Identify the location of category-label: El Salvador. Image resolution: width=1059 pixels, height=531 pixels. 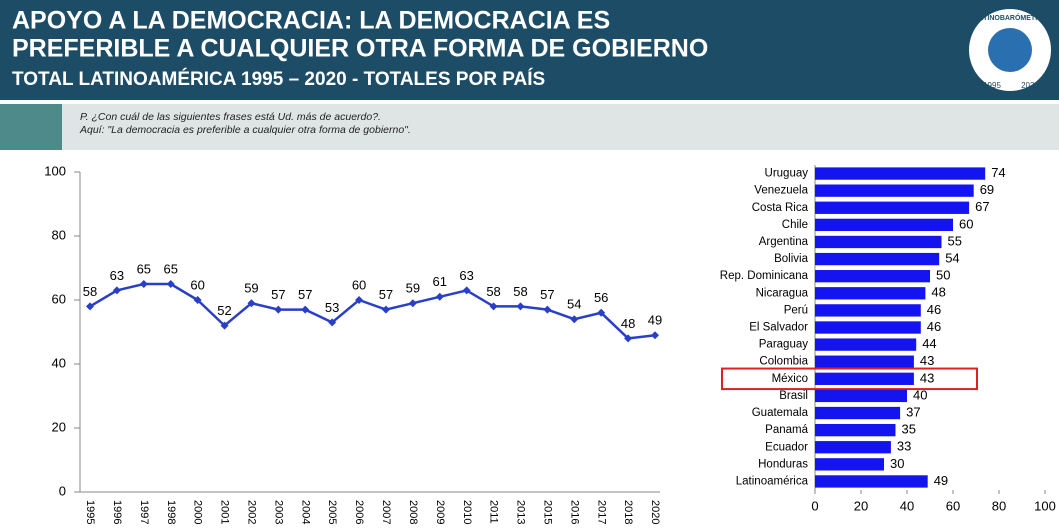
(778, 328).